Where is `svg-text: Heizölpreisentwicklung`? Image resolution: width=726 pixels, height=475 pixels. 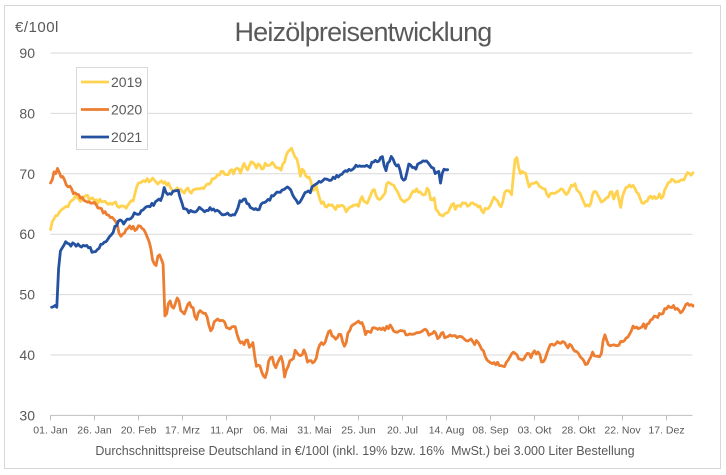 svg-text: Heizölpreisentwicklung is located at coordinates (362, 32).